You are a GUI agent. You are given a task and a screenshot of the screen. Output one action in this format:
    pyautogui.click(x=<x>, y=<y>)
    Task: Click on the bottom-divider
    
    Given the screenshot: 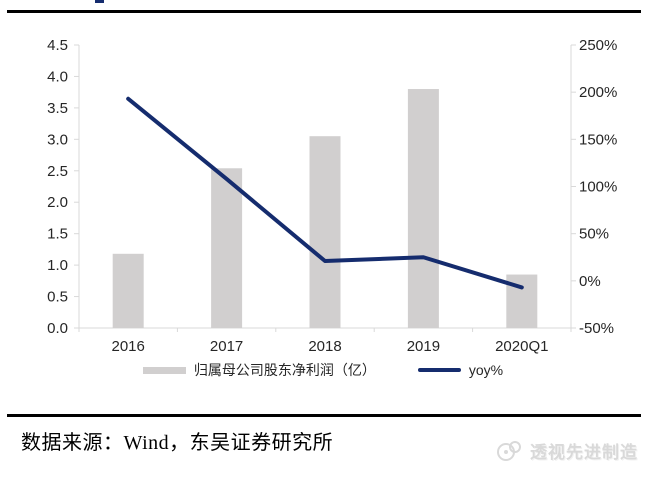 What is the action you would take?
    pyautogui.click(x=324, y=415)
    